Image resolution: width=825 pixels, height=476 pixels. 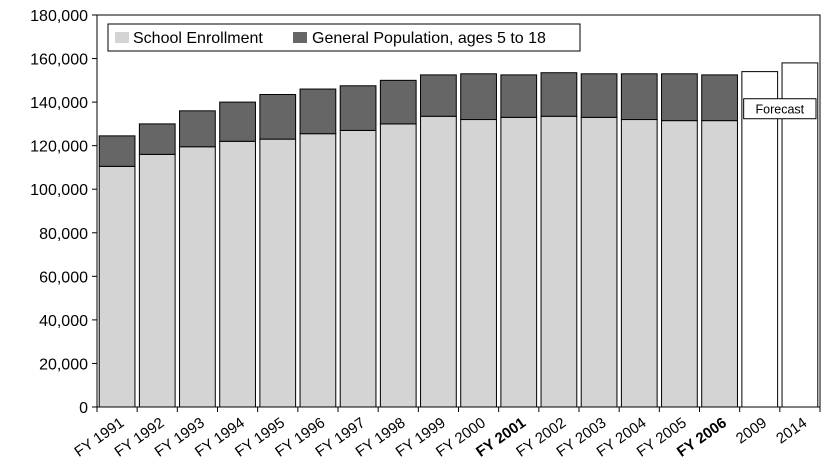 I want to click on y-tick-label: 100,000, so click(x=59, y=190).